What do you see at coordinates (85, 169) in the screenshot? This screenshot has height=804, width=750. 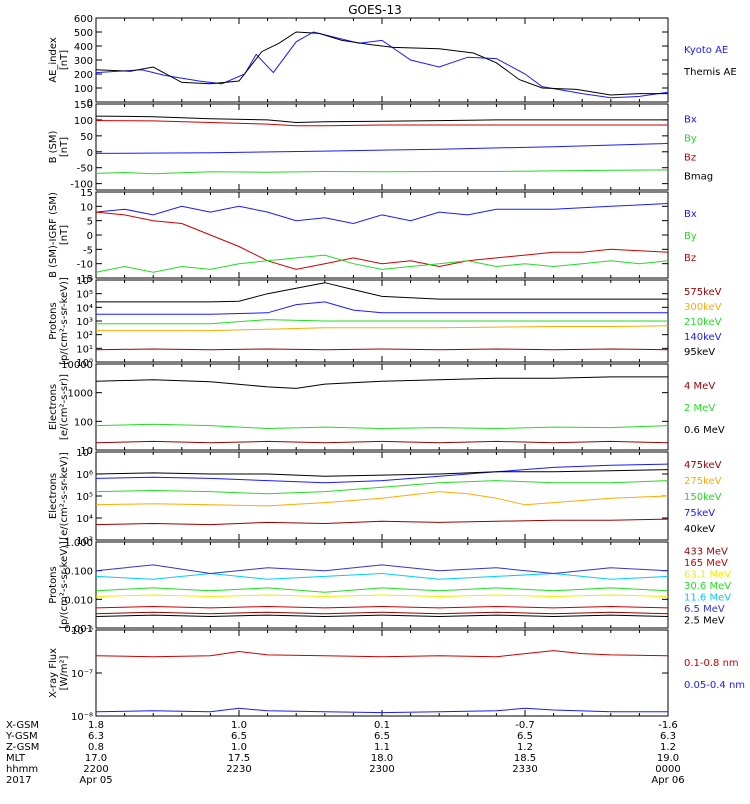 I see `y-tick-label: -50` at bounding box center [85, 169].